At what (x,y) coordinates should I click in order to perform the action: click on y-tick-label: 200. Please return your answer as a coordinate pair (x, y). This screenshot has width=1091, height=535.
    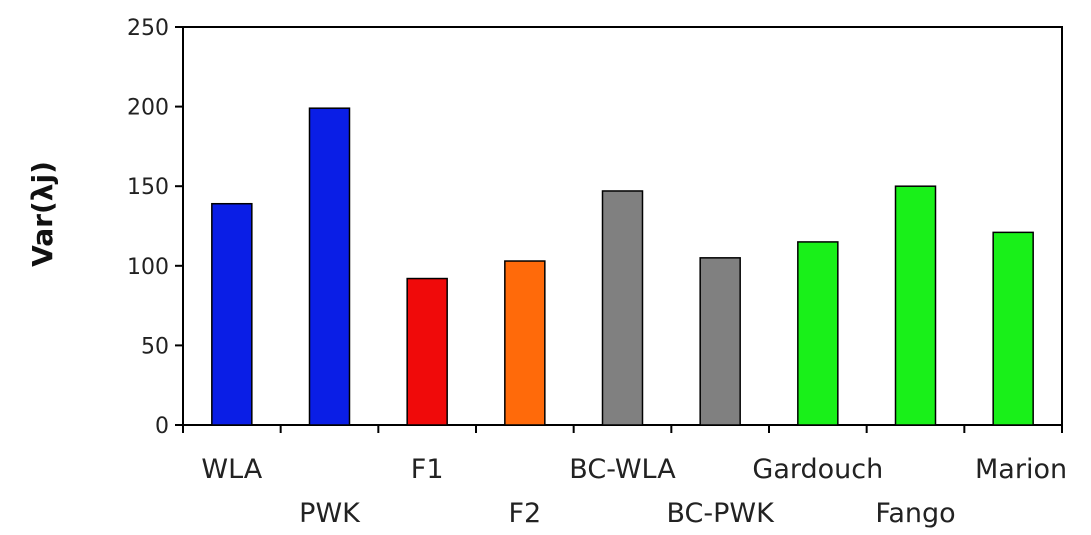
    Looking at the image, I should click on (148, 108).